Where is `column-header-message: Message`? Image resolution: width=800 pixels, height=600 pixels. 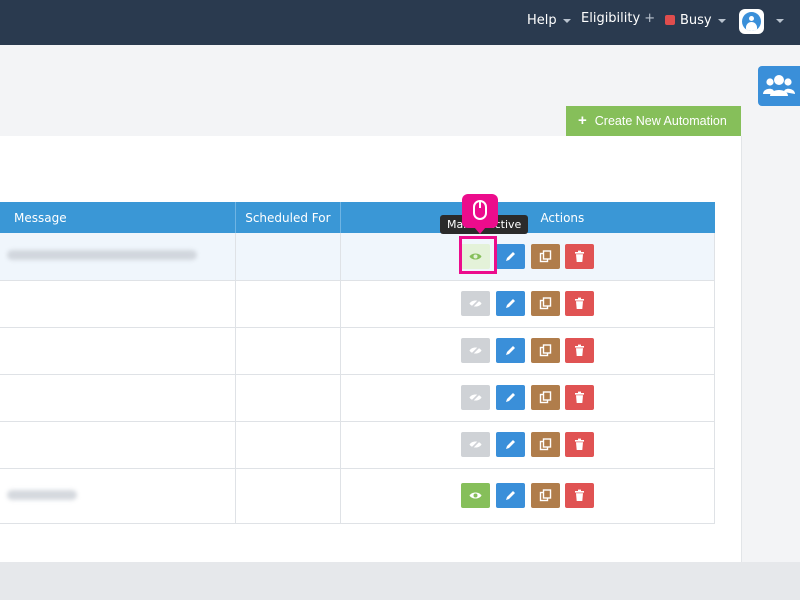
column-header-message: Message is located at coordinates (118, 217).